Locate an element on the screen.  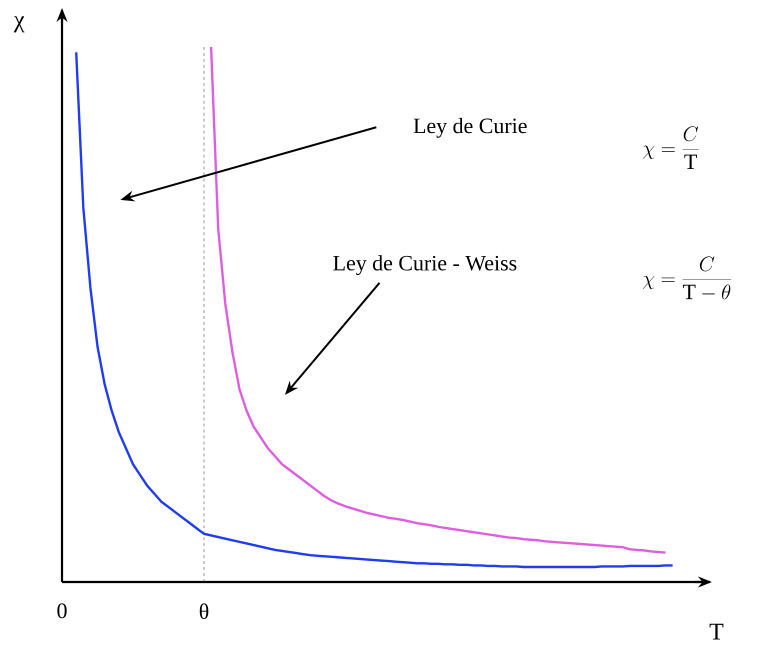
annotation: Ley de Curie - Weiss is located at coordinates (424, 265).